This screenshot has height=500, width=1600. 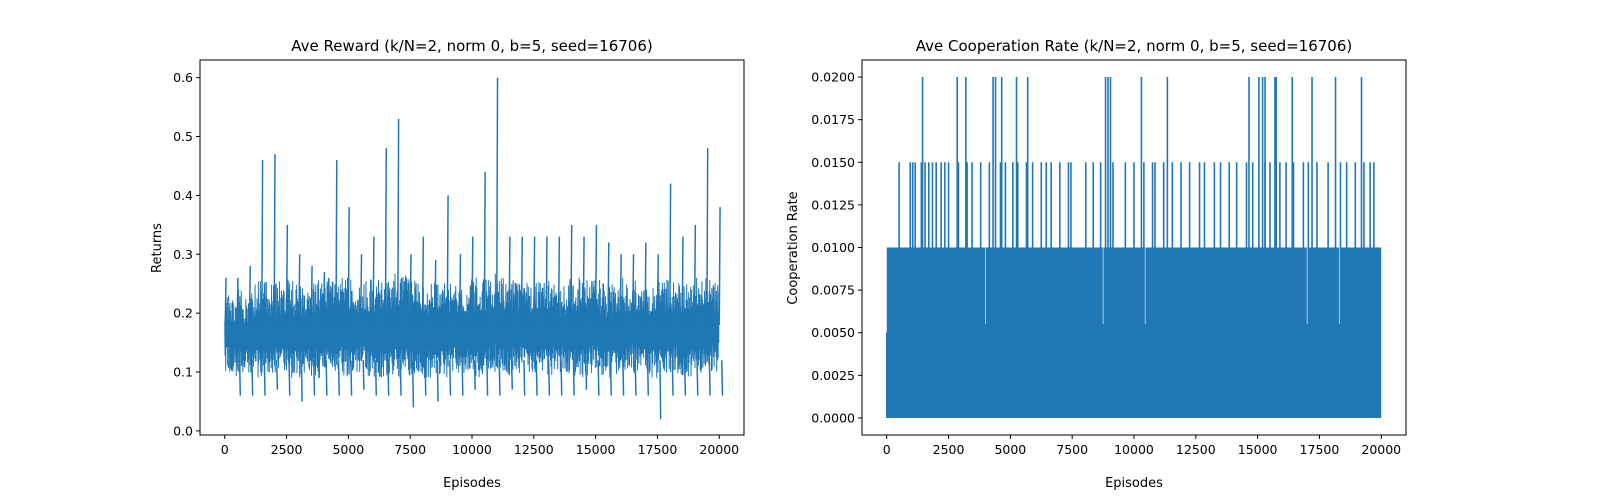 I want to click on returns-line, so click(x=472, y=326).